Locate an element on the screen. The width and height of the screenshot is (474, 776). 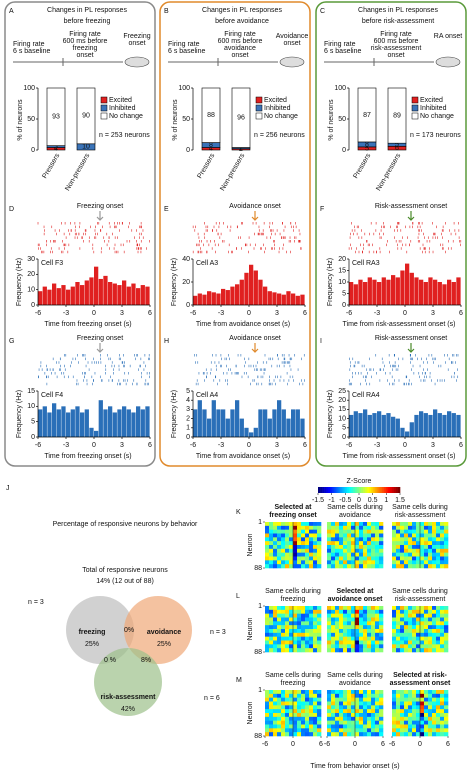
y-tick-label: 0 is located at coordinates (344, 305).